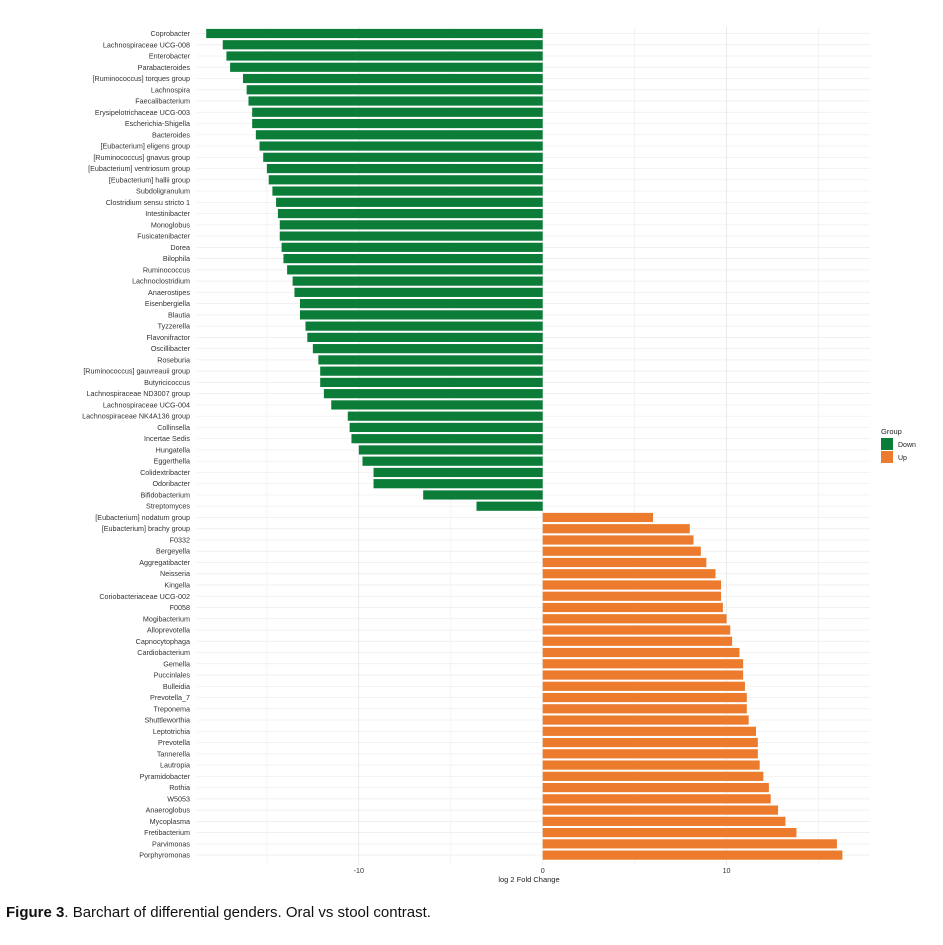 The height and width of the screenshot is (945, 943). I want to click on bar-streptomyces, so click(509, 506).